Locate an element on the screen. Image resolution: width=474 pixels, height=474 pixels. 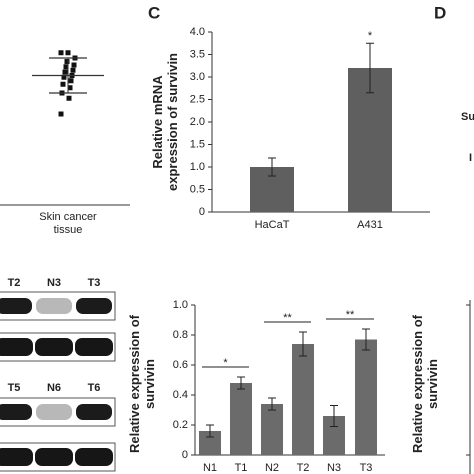
x-tick-label: HaCaT is located at coordinates (272, 225).